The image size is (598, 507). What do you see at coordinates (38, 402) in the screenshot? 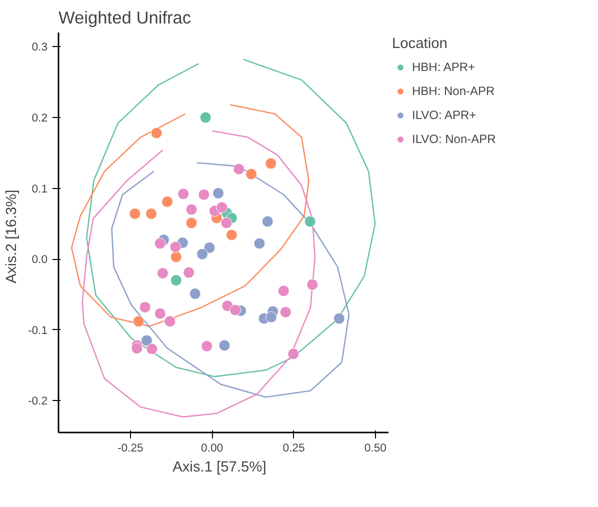
I see `y-tick-label: -0.2` at bounding box center [38, 402].